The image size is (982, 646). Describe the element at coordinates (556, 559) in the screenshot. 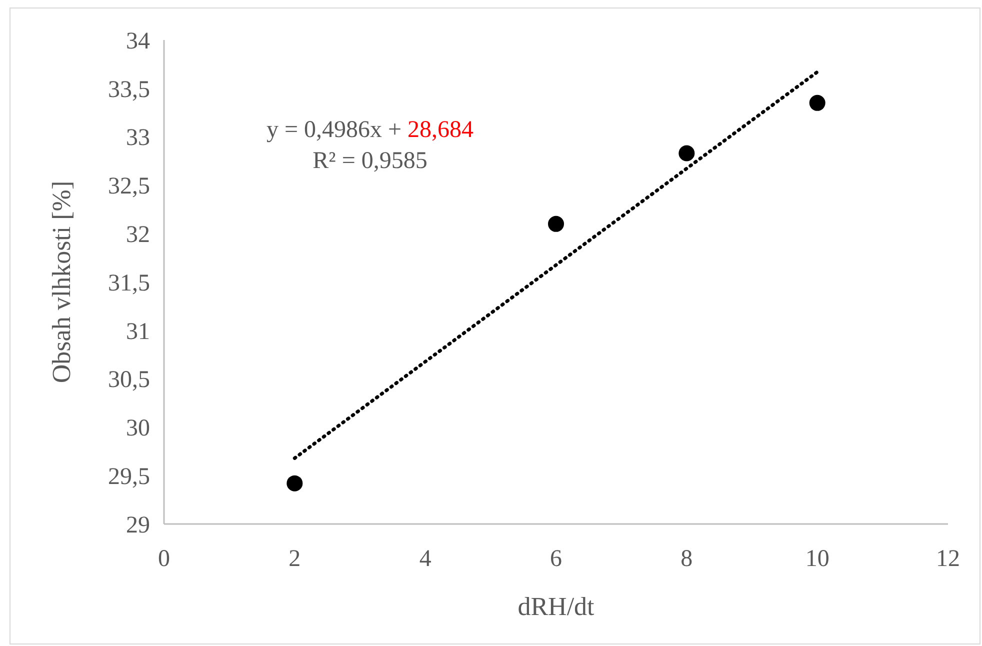

I see `x-tick-label: 6` at that location.